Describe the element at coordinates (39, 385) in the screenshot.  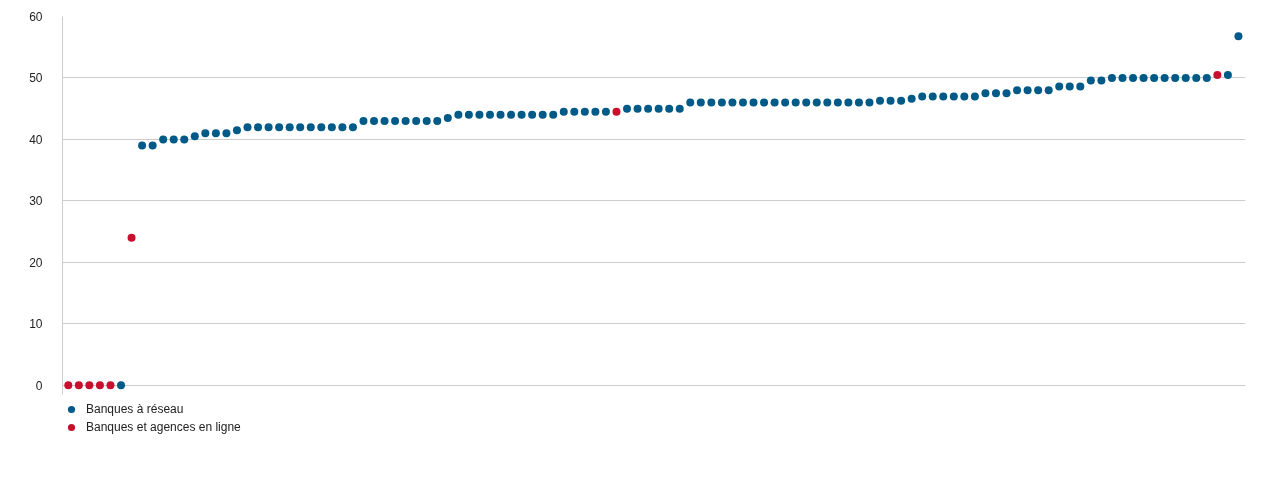
I see `y-tick-label: 0` at that location.